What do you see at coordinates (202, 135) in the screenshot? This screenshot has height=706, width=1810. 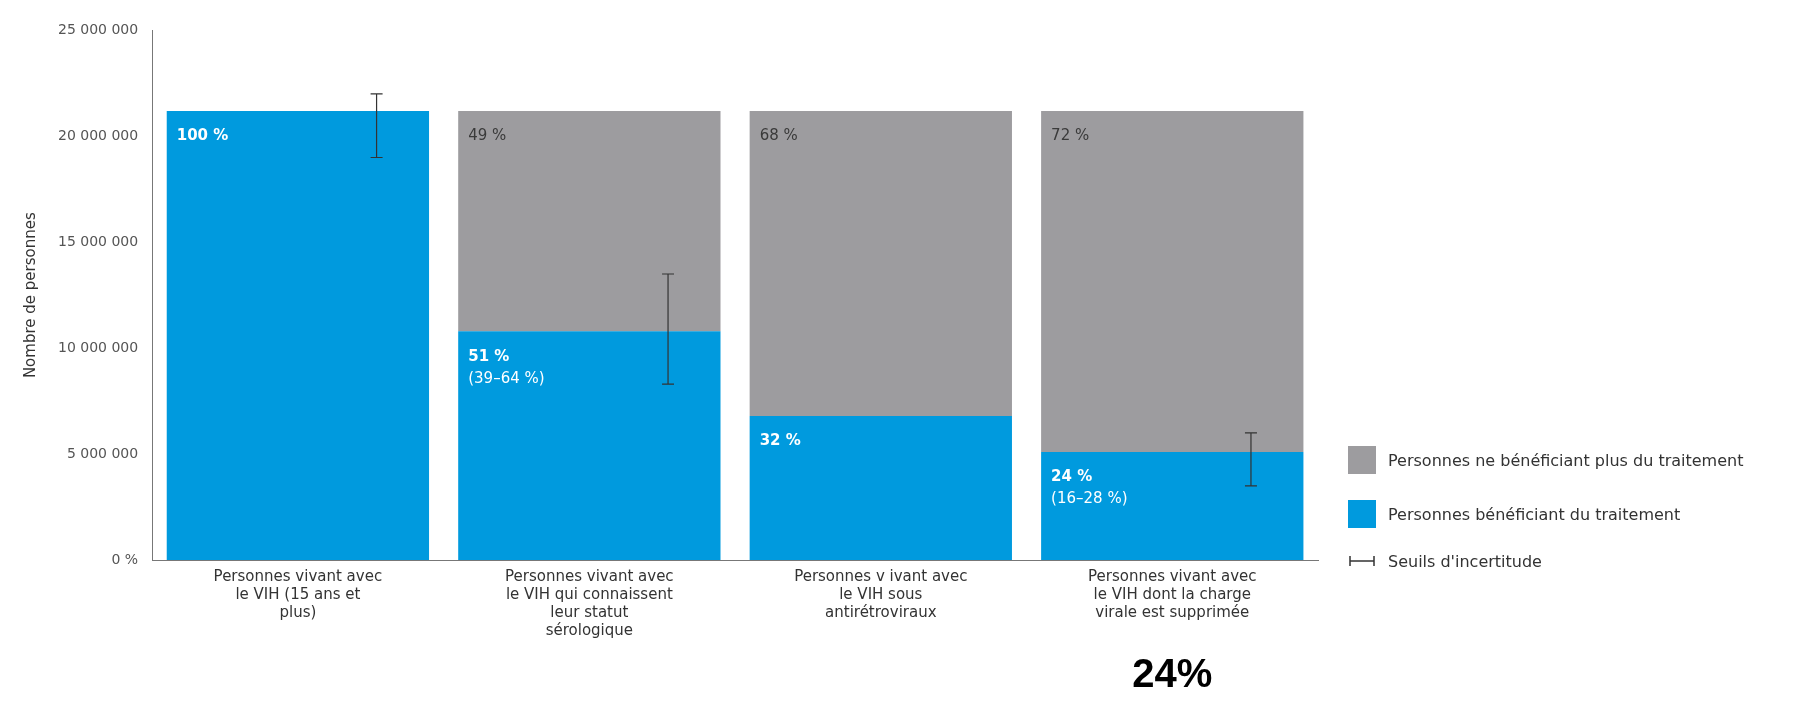 I see `annotation: 100 %` at bounding box center [202, 135].